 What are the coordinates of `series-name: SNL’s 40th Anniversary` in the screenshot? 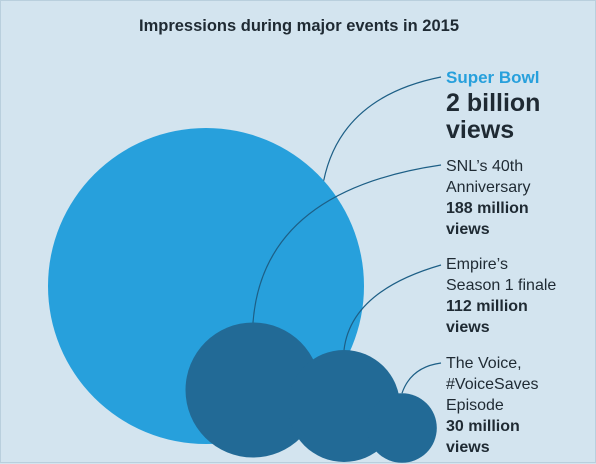 It's located at (488, 177).